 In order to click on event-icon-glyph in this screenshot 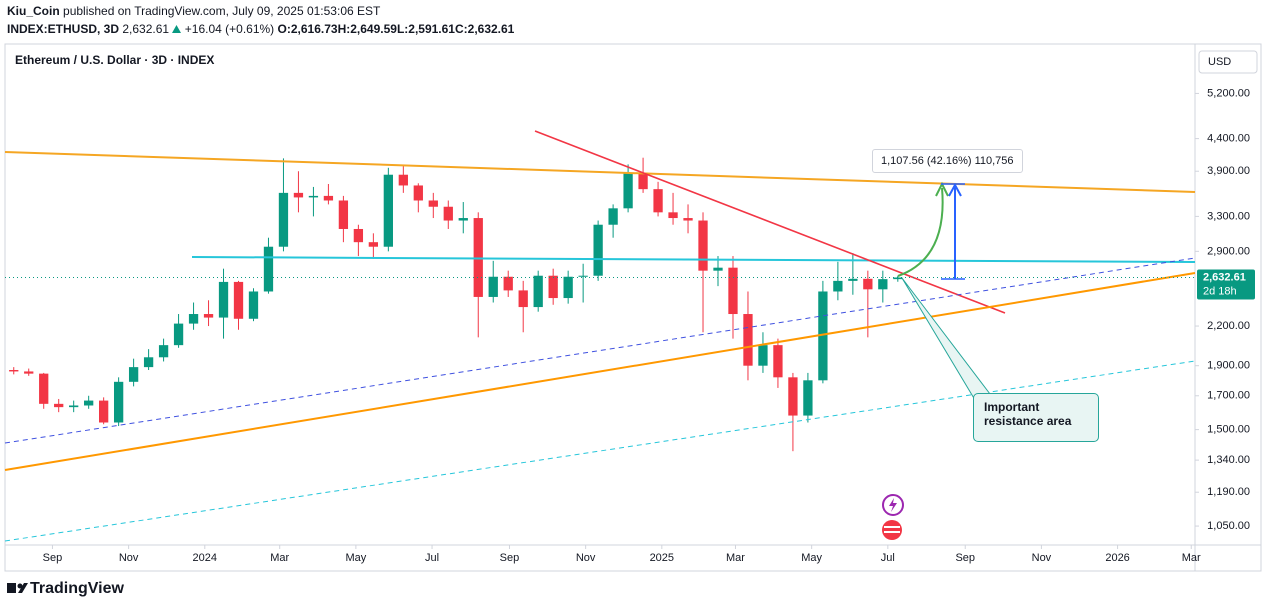, I will do `click(893, 505)`.